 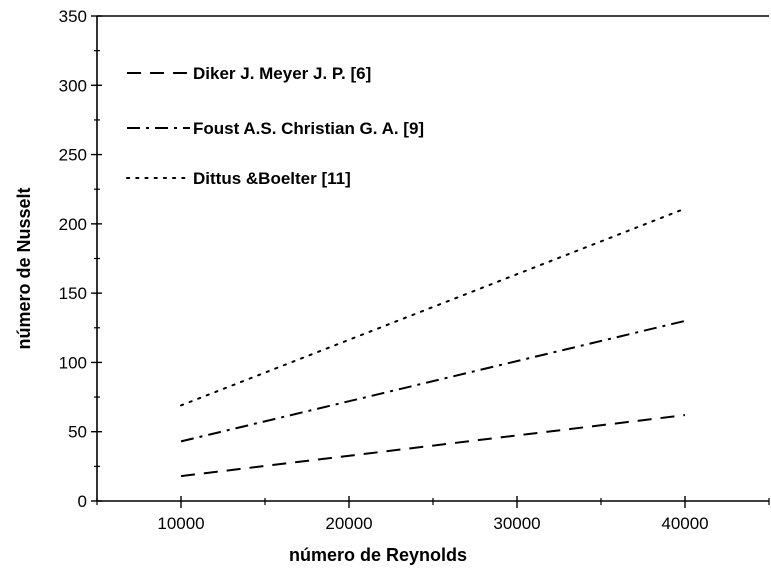 What do you see at coordinates (73, 362) in the screenshot?
I see `y-tick-label: 100` at bounding box center [73, 362].